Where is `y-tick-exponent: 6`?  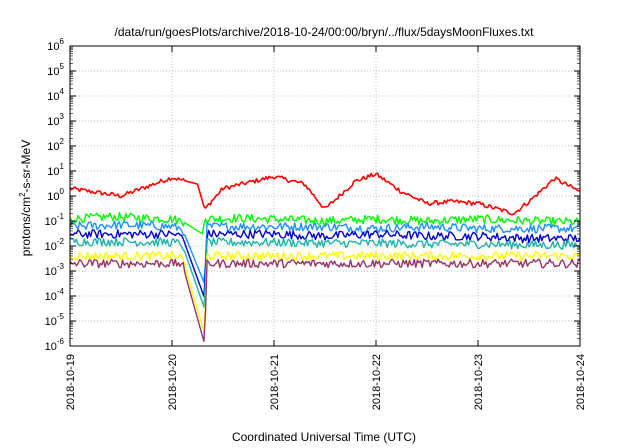 y-tick-exponent: 6 is located at coordinates (62, 41).